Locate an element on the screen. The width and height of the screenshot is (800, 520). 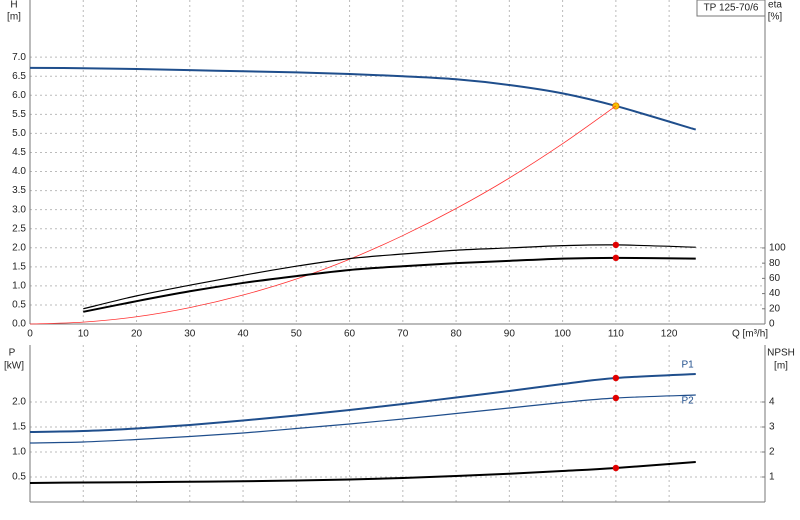
y-tick-label: 7.0 is located at coordinates (19, 57).